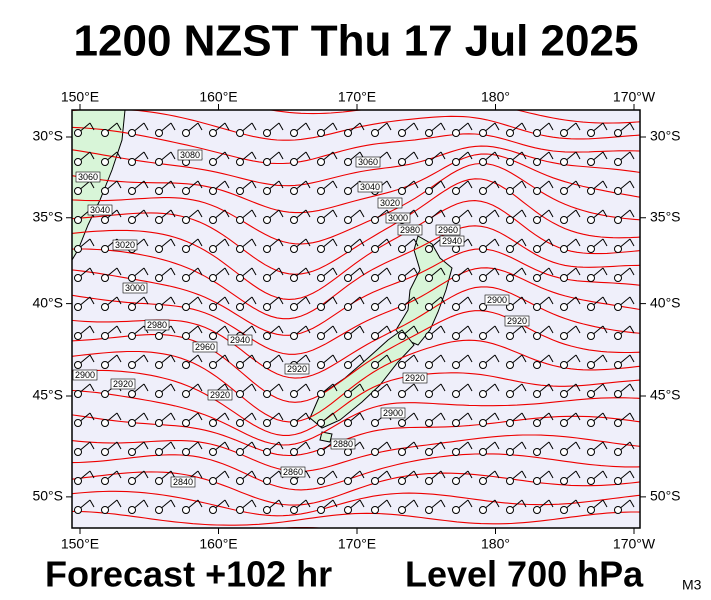 This screenshot has width=711, height=600. I want to click on lon-tick-label: 170°E, so click(357, 97).